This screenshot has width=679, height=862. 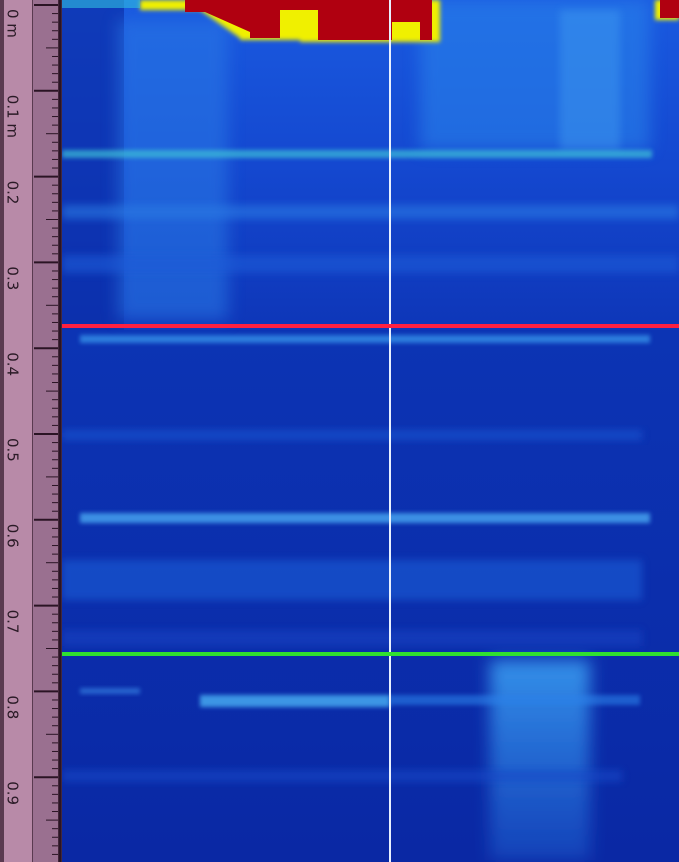 What do you see at coordinates (13, 364) in the screenshot?
I see `depth-label: 0.4` at bounding box center [13, 364].